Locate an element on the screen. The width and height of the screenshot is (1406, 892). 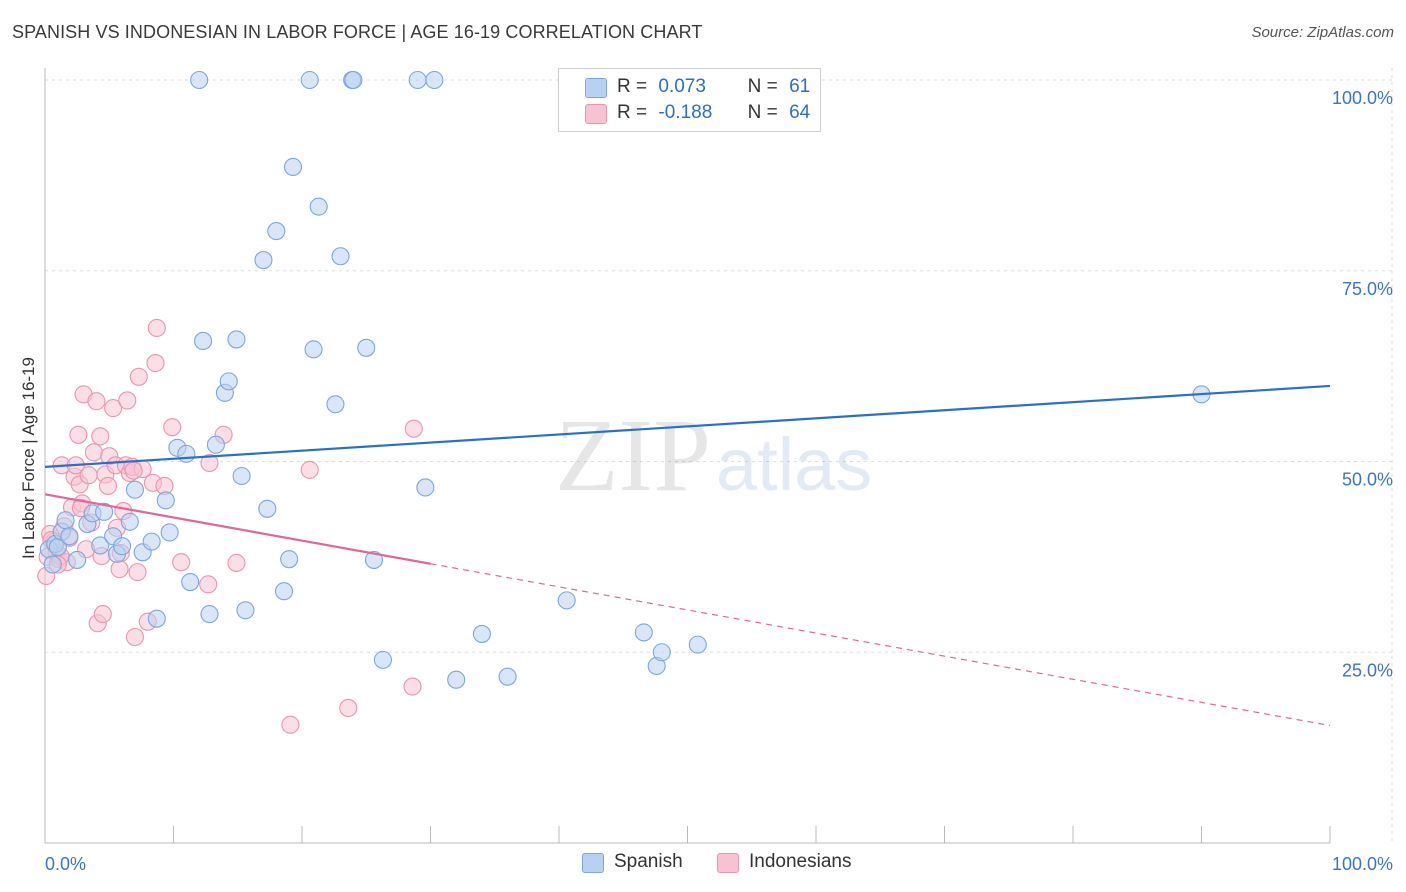
bottom-legend-label-spanish: Spanish is located at coordinates (648, 861).